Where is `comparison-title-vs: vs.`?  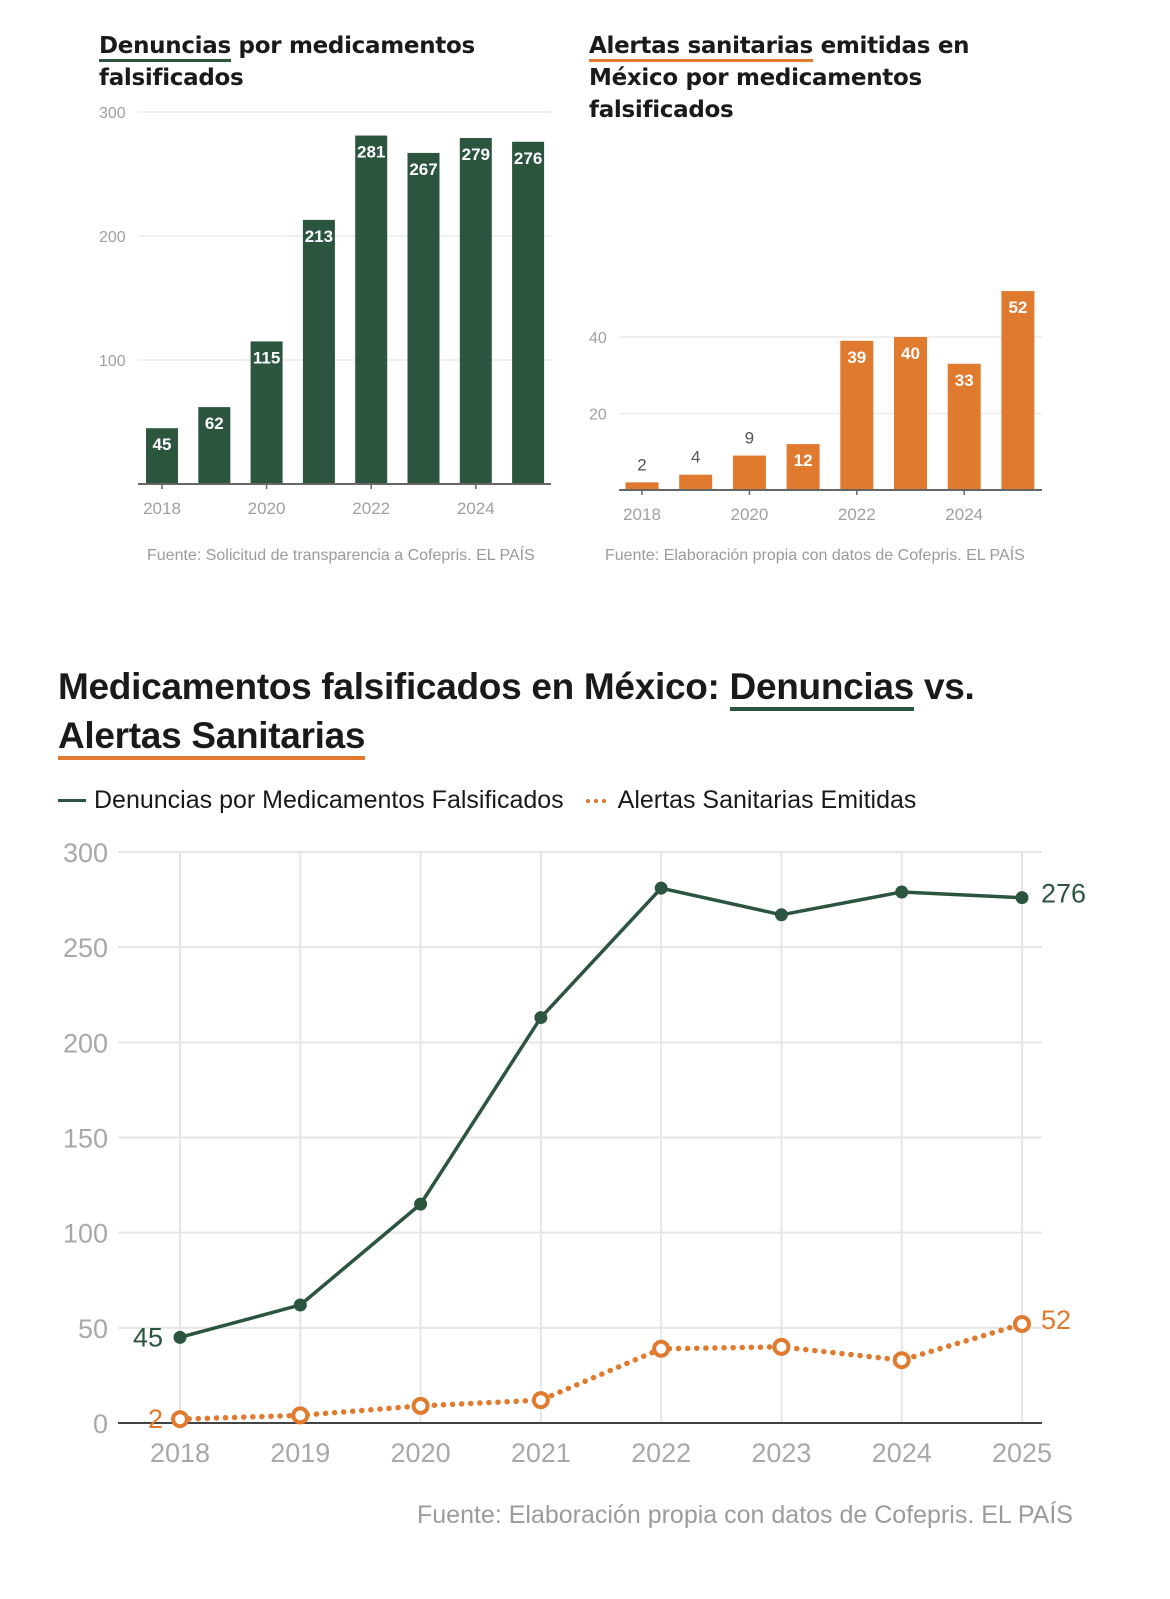
comparison-title-vs: vs. is located at coordinates (944, 686).